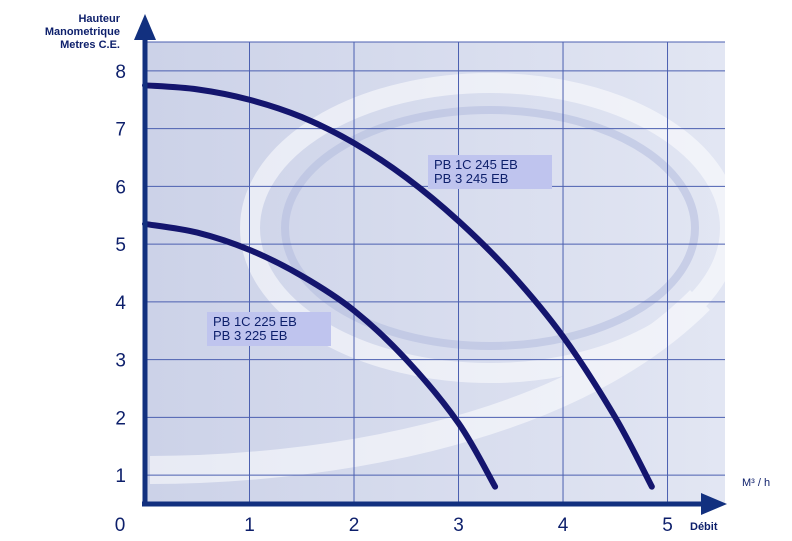  I want to click on y-tick-label-8: 8, so click(120, 72).